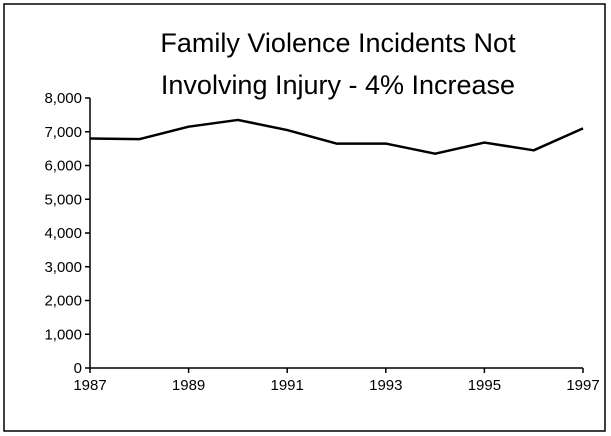 Image resolution: width=611 pixels, height=436 pixels. Describe the element at coordinates (63, 267) in the screenshot. I see `y-tick-label: 3,000` at that location.